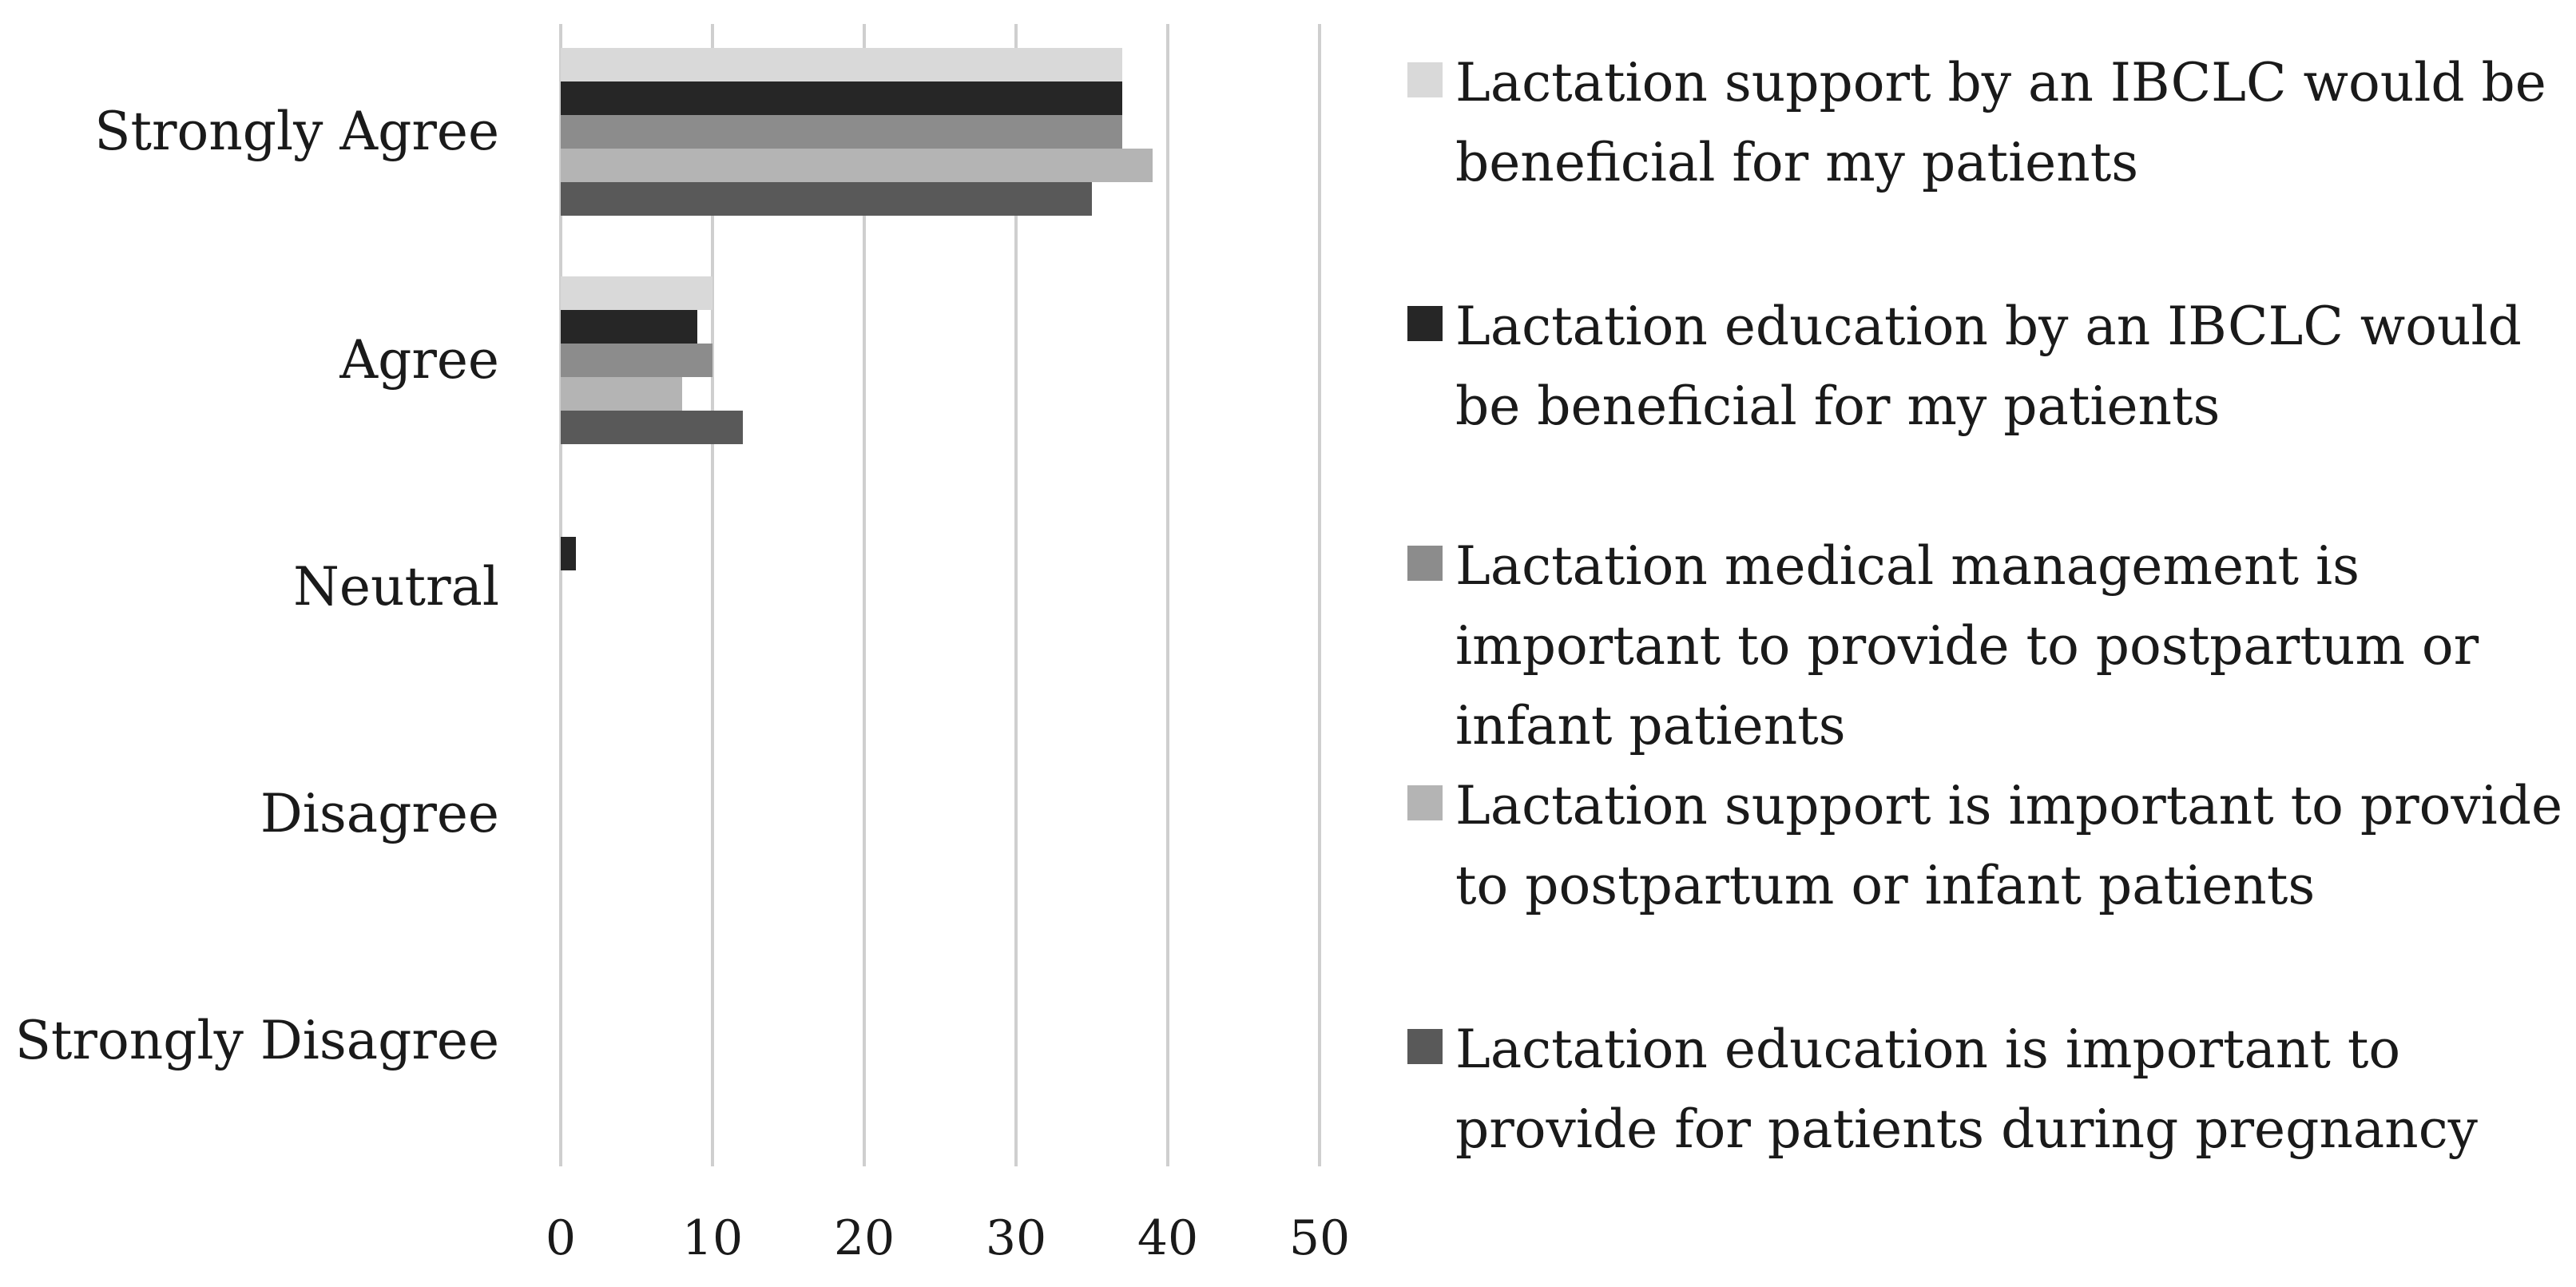  I want to click on legend-label: important to provide to postpartum or, so click(1967, 646).